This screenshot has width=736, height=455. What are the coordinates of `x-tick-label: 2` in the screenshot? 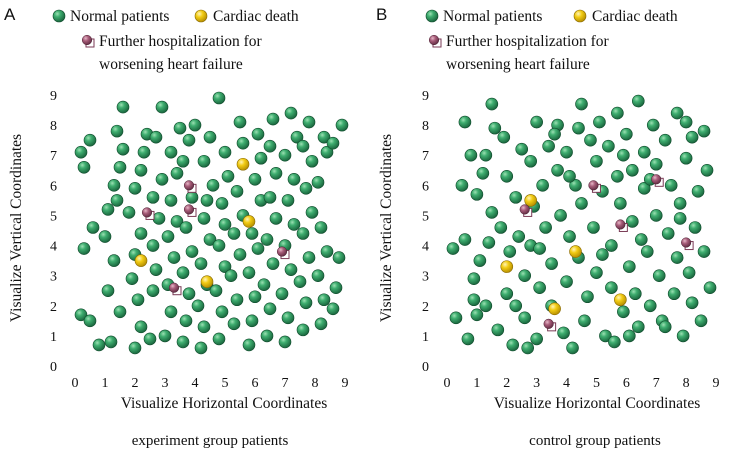 It's located at (506, 383).